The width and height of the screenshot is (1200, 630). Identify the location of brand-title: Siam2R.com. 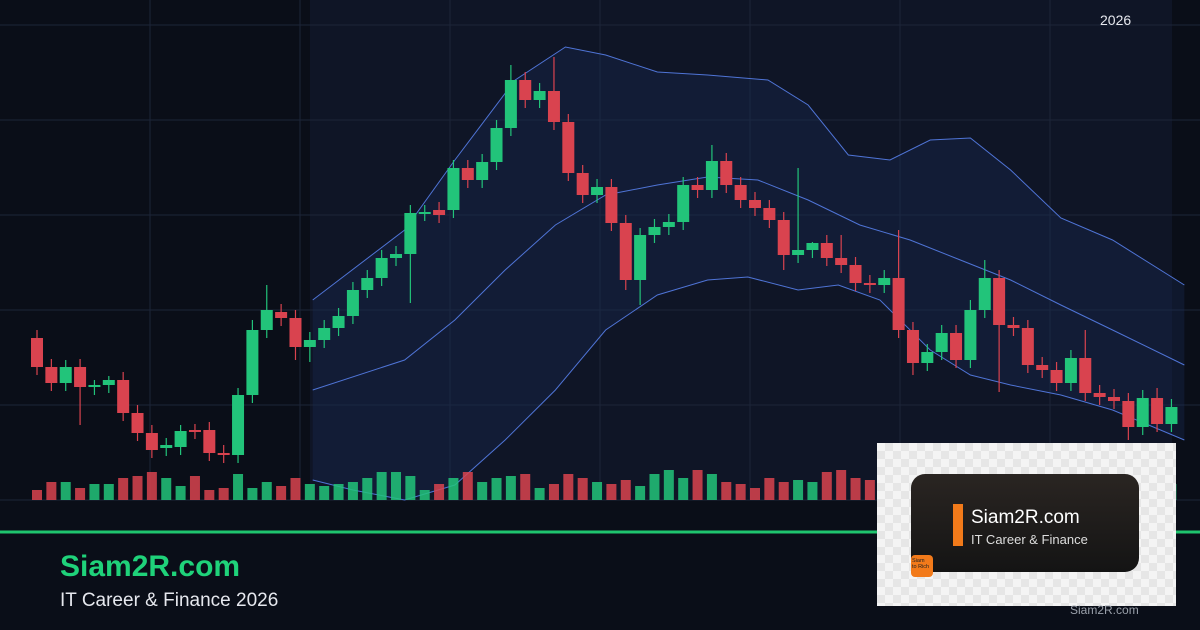
(150, 566).